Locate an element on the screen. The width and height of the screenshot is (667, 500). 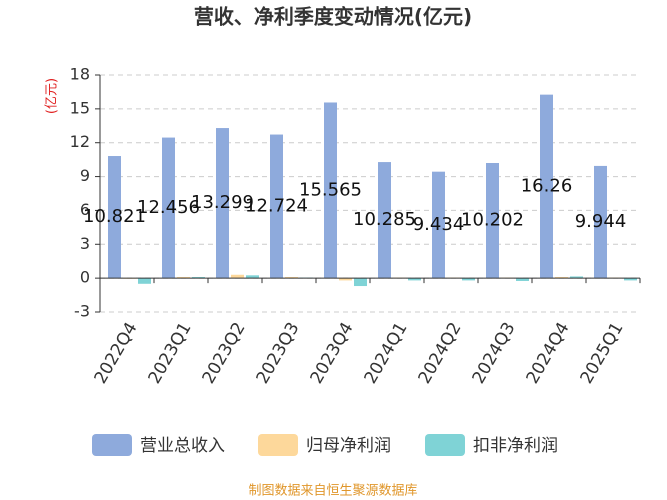
value-label: 12.724 is located at coordinates (276, 205).